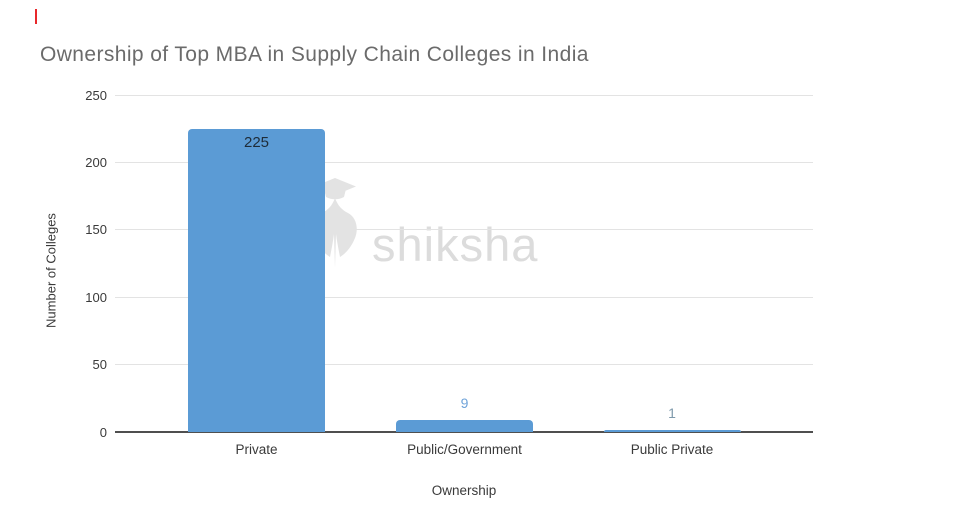  What do you see at coordinates (96, 230) in the screenshot?
I see `y-tick-label-150: 150` at bounding box center [96, 230].